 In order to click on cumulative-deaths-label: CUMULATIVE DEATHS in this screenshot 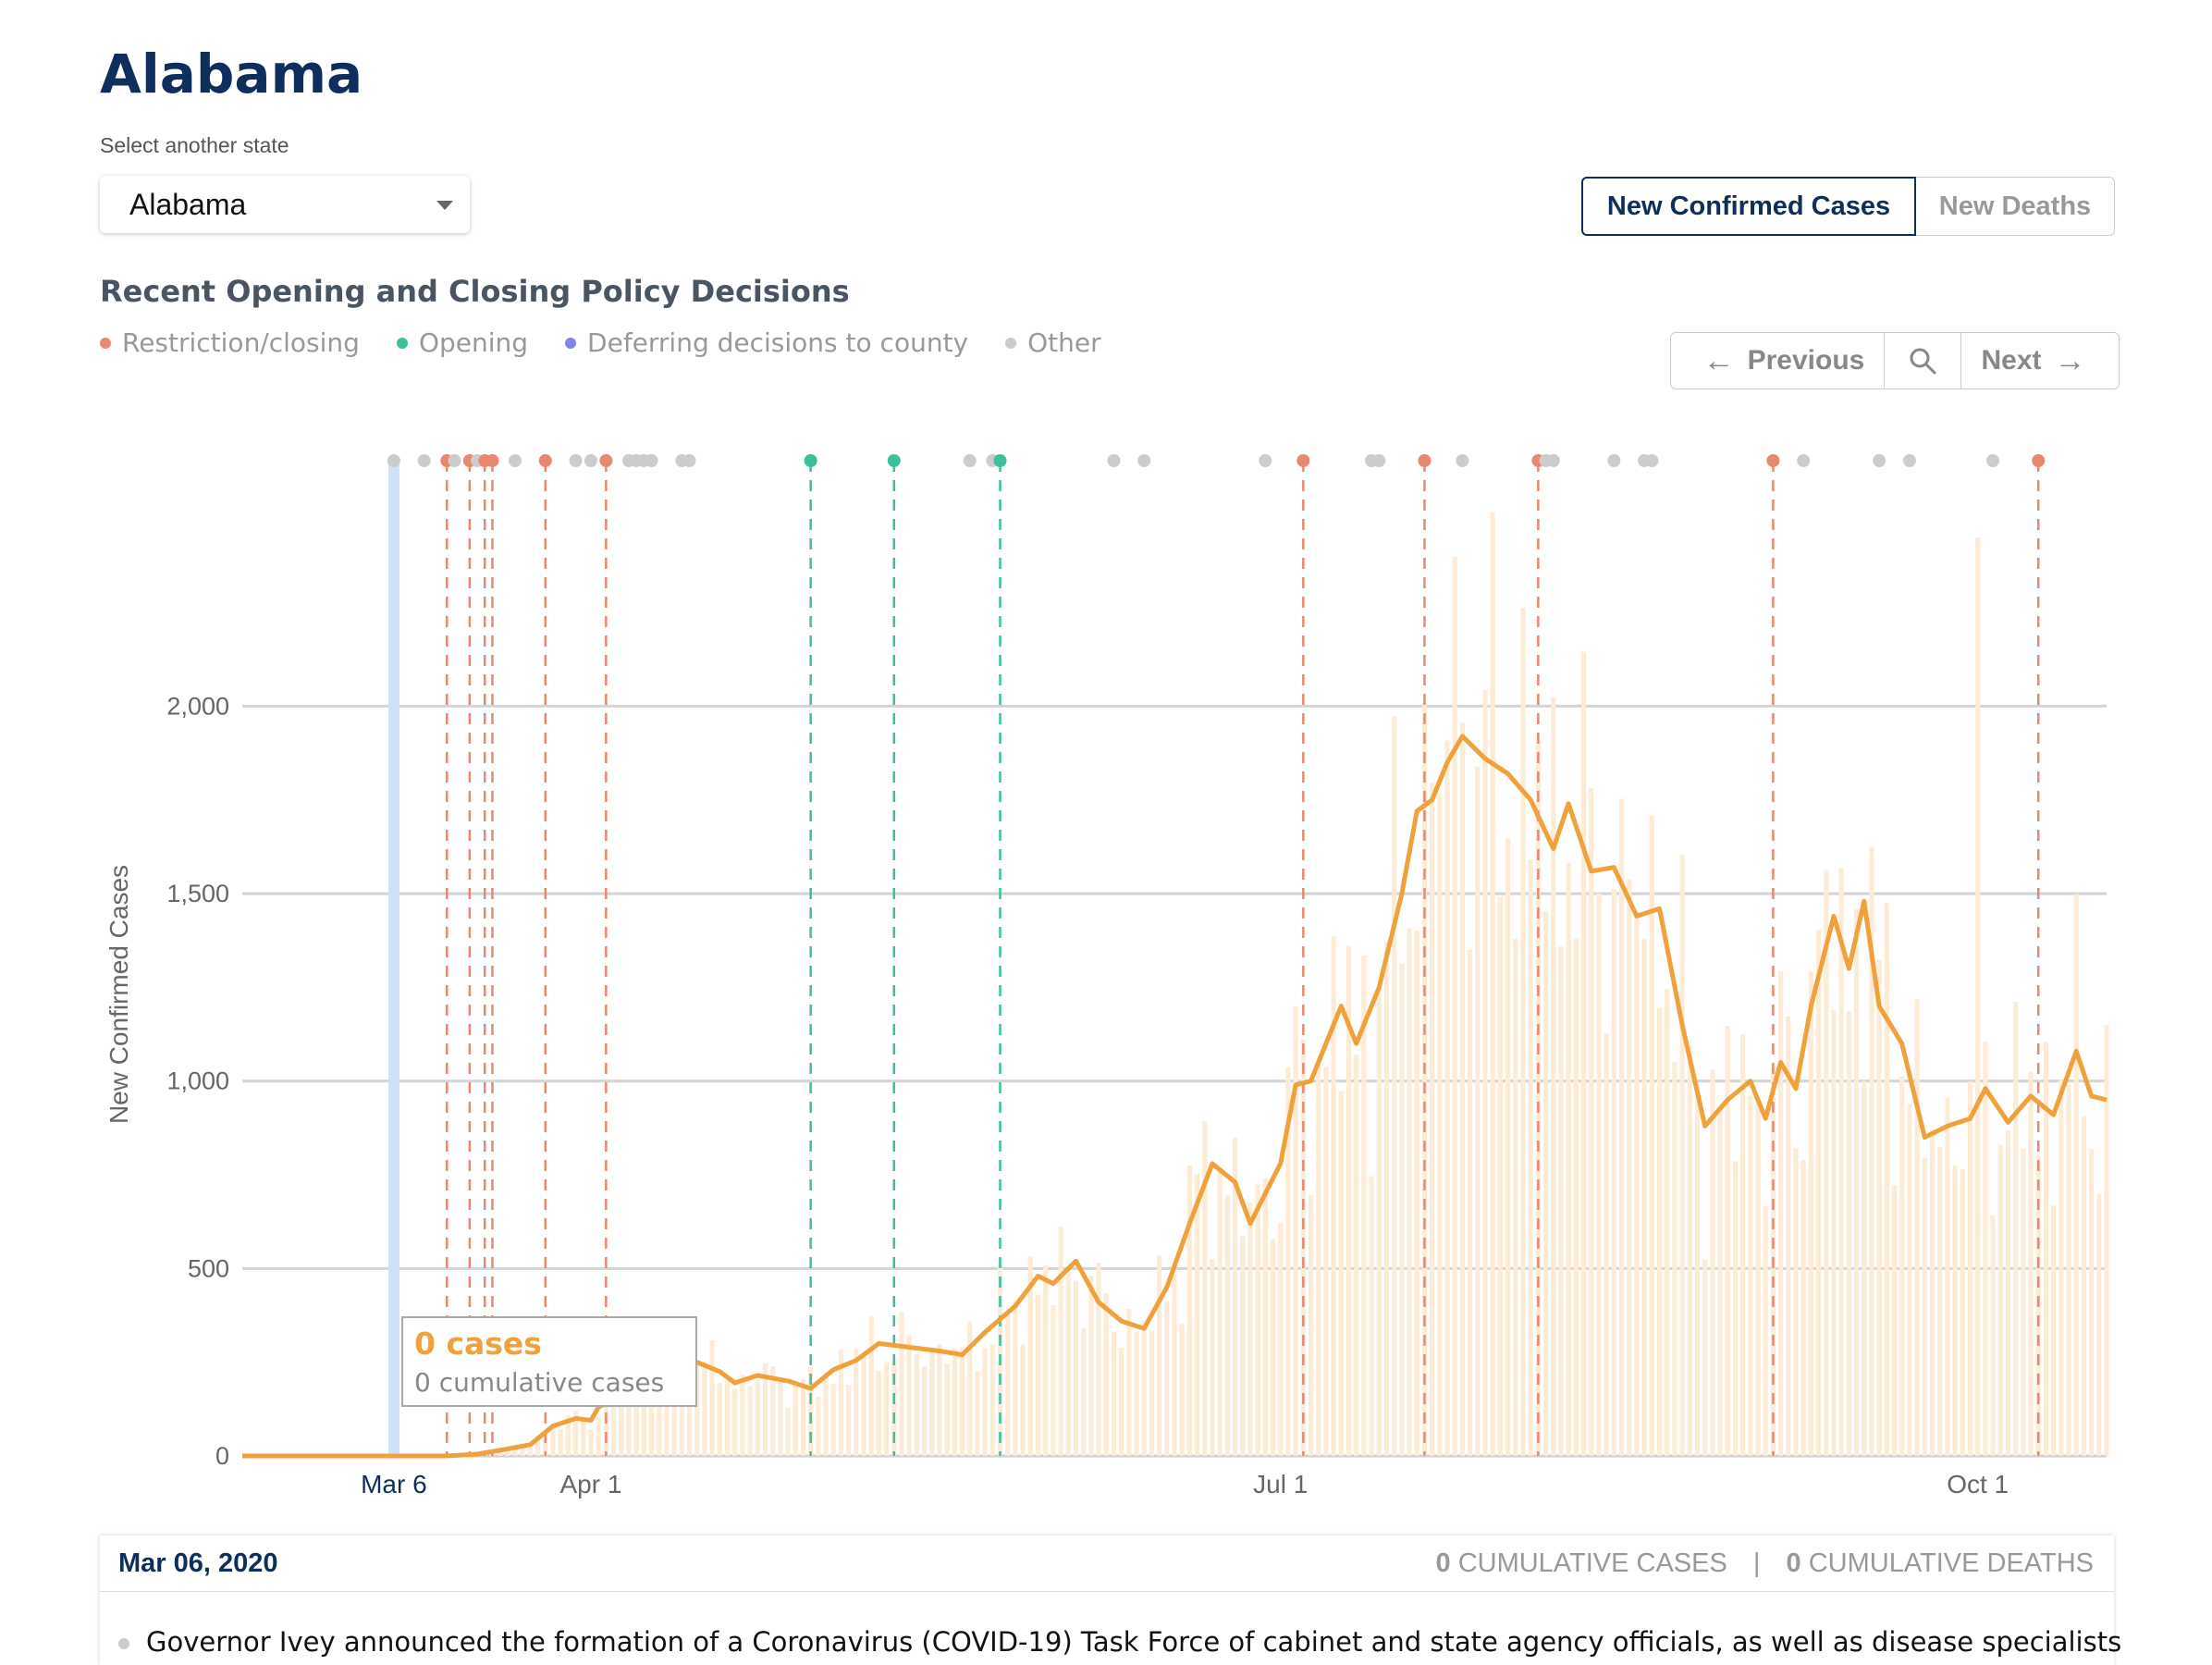, I will do `click(1952, 1563)`.